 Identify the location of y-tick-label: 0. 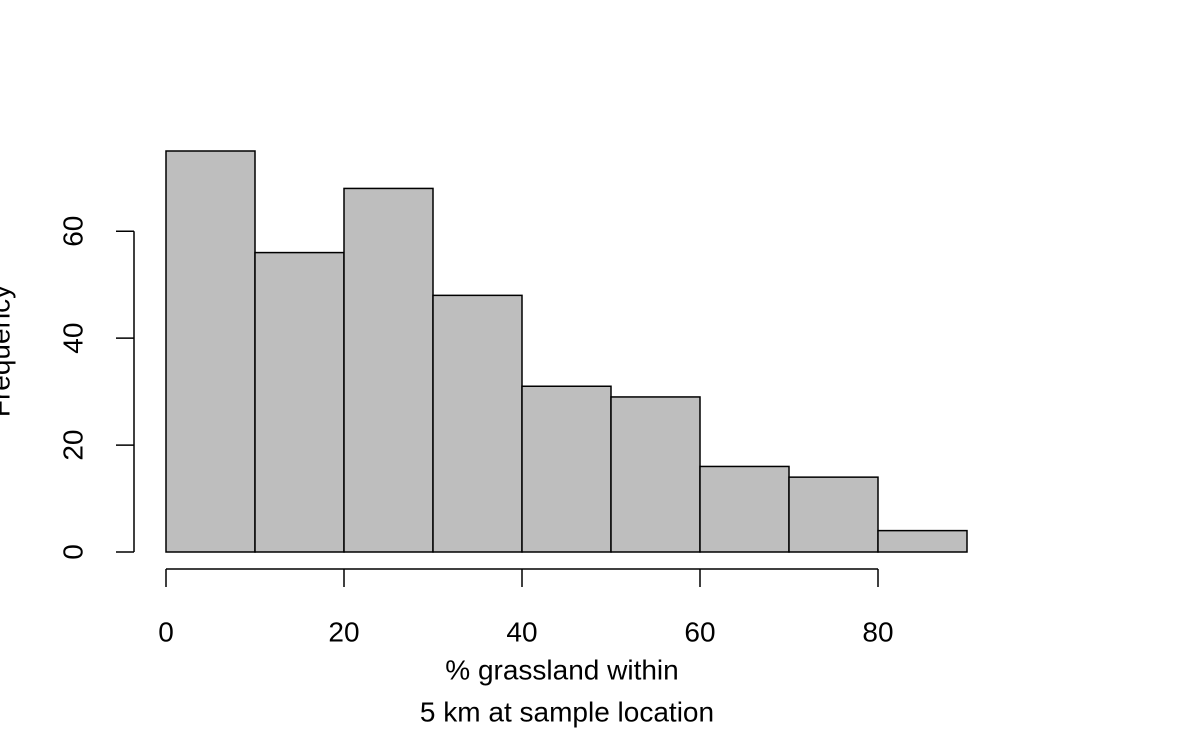
(72, 552).